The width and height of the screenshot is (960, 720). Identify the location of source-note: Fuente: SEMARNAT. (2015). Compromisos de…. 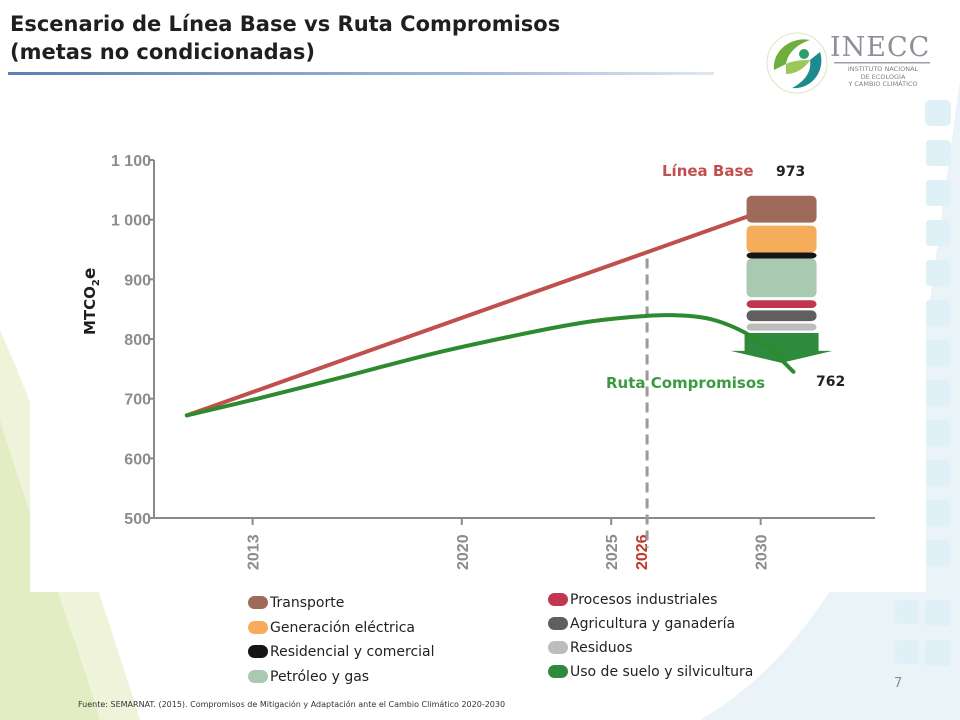
(292, 704).